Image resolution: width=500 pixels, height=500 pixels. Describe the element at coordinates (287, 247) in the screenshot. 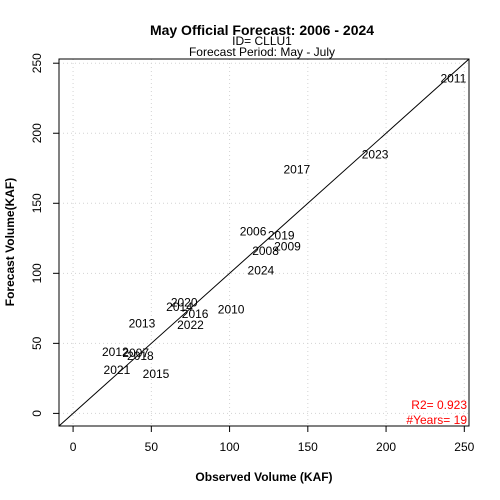

I see `point-label-2009: 2009` at that location.